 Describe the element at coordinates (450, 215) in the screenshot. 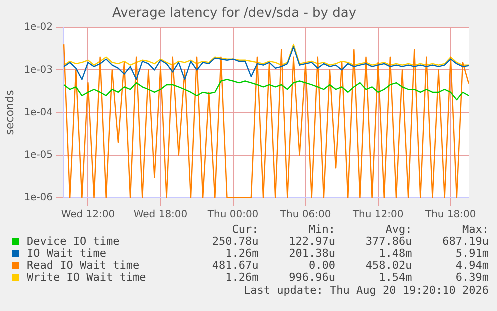

I see `x-tick-label: Thu 18:00` at that location.